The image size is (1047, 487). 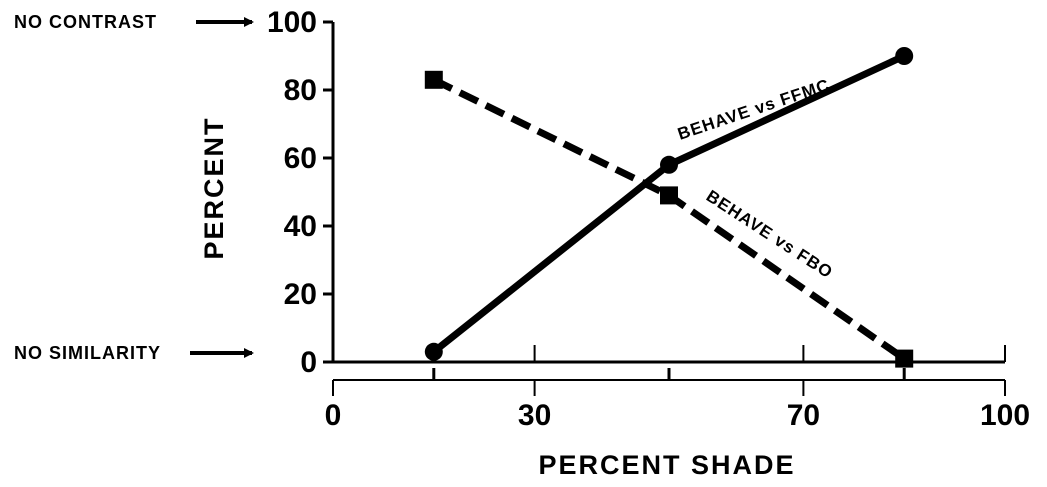 I want to click on y-tick-label: 100, so click(x=292, y=22).